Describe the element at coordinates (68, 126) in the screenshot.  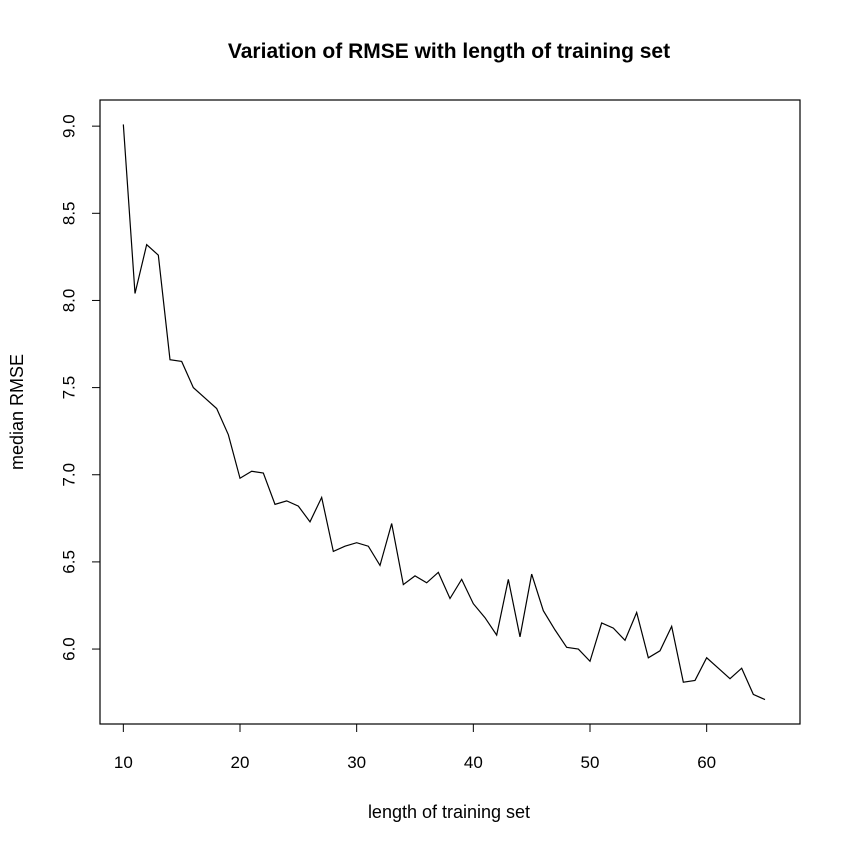
I see `y-tick-label: 9.0` at that location.